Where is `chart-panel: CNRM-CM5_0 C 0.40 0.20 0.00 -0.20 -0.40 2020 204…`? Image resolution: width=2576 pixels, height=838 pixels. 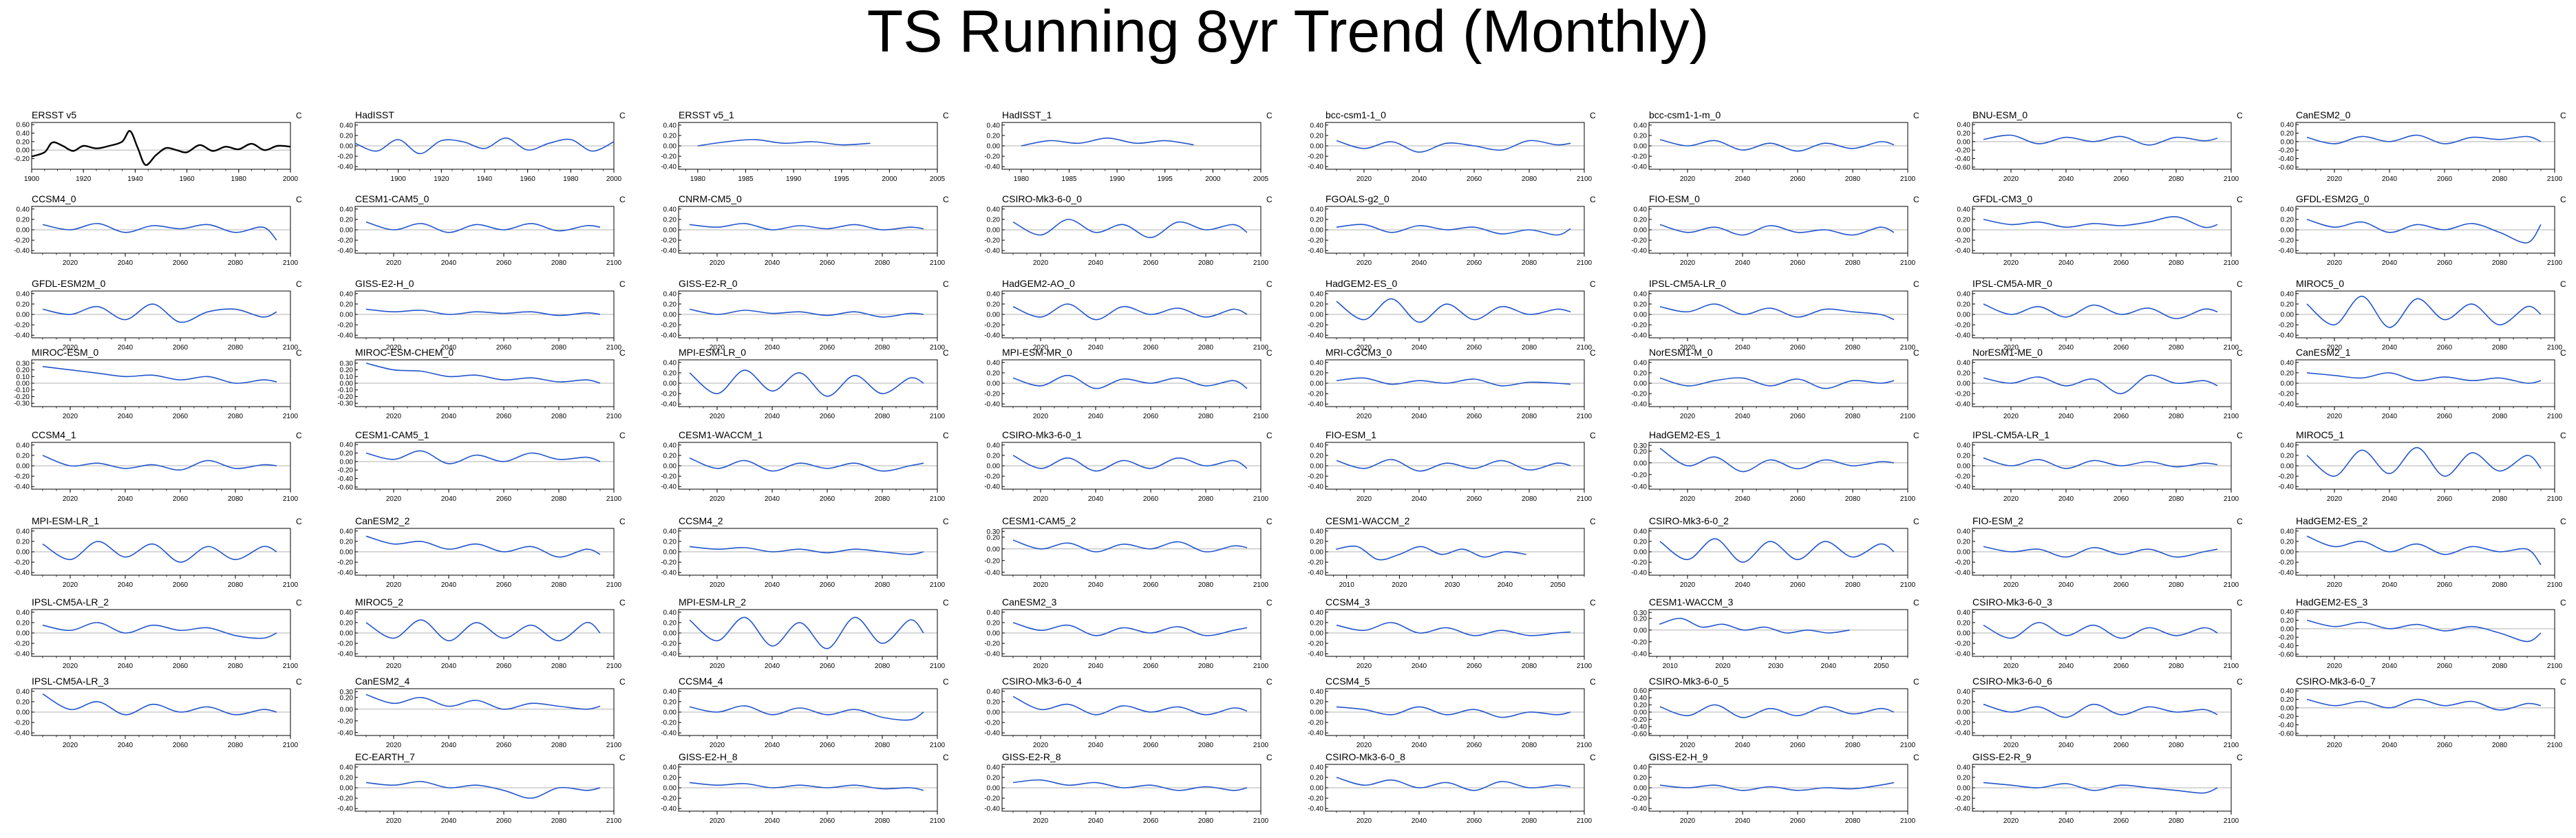
chart-panel: CNRM-CM5_0 C 0.40 0.20 0.00 -0.20 -0.40 2020 204… is located at coordinates (805, 231).